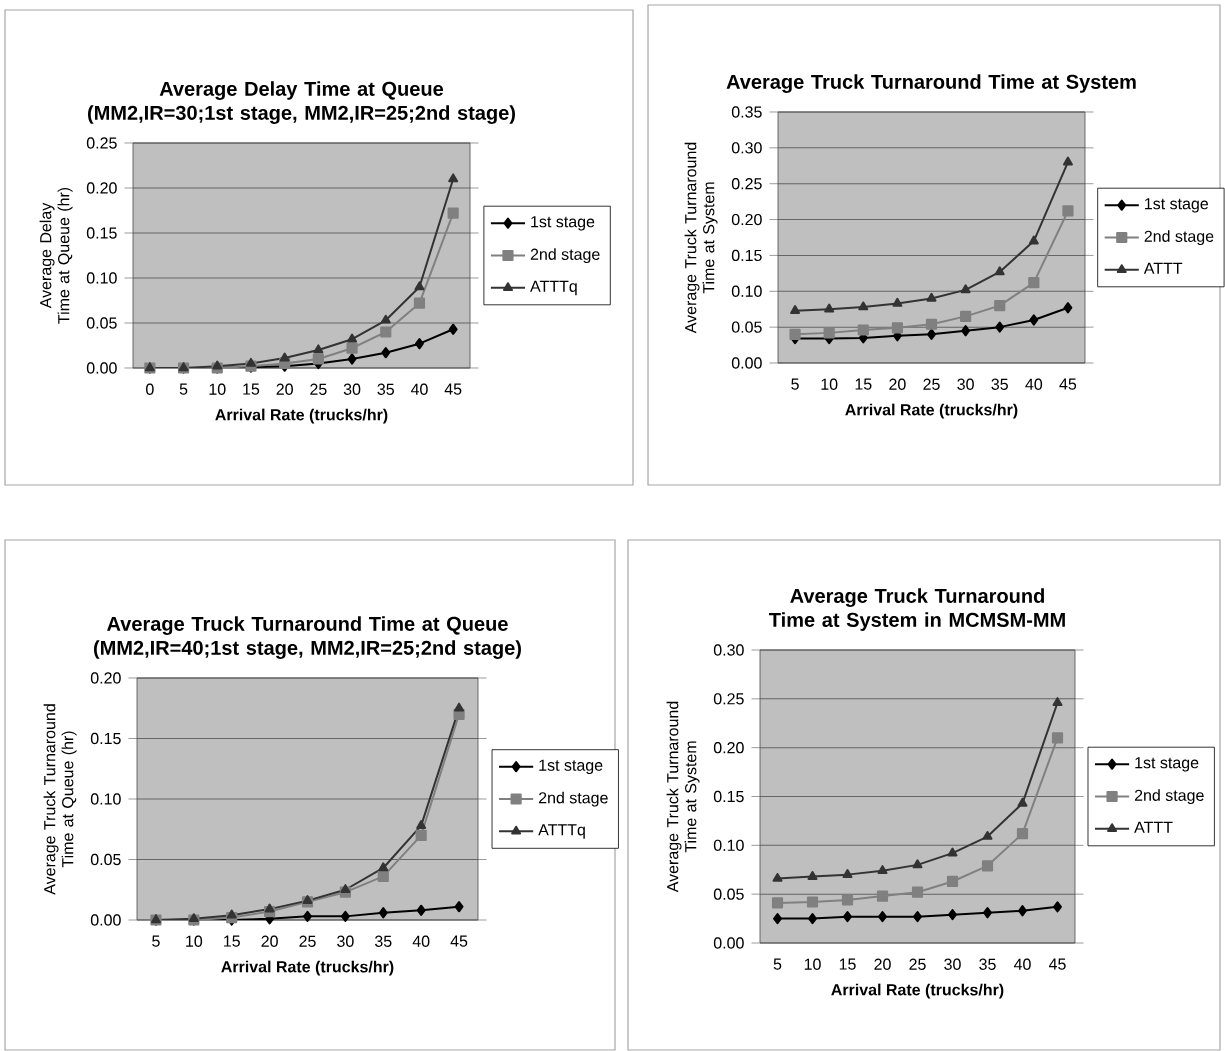 The image size is (1225, 1051). Describe the element at coordinates (746, 112) in the screenshot. I see `y-tick-label: 0.35` at that location.